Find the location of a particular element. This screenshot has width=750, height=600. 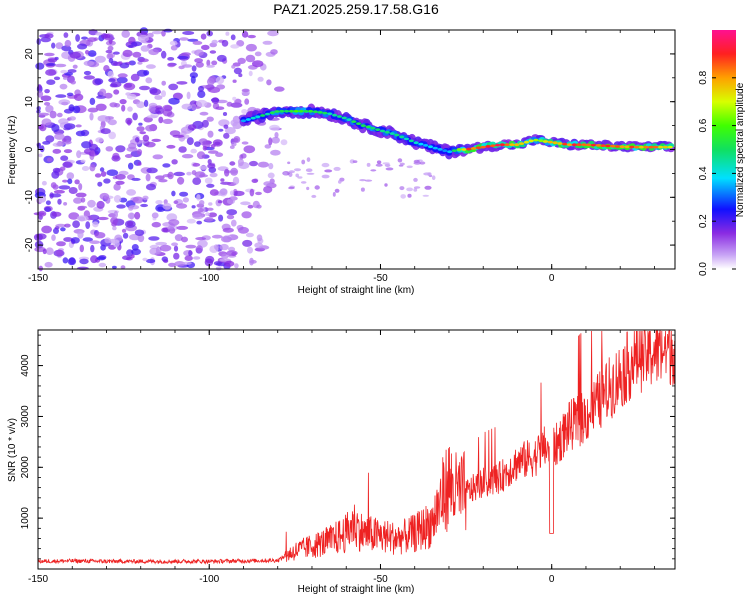

spectrogram-ytick-label: -20 is located at coordinates (29, 244).